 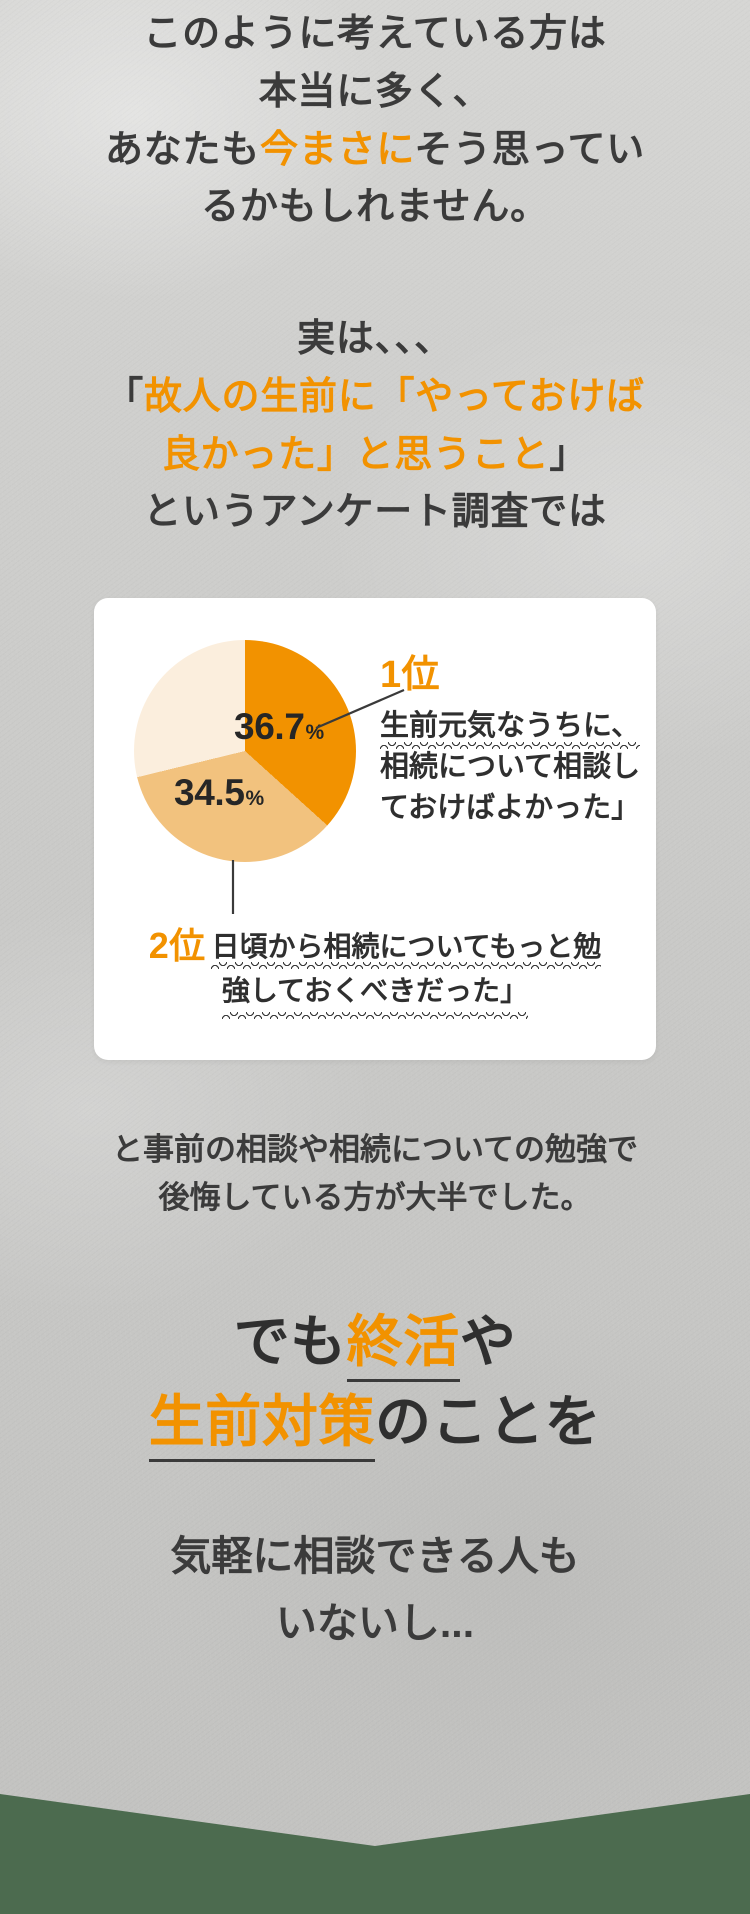 I want to click on closing-line-1: 気軽に相談できる人も, so click(x=375, y=1556).